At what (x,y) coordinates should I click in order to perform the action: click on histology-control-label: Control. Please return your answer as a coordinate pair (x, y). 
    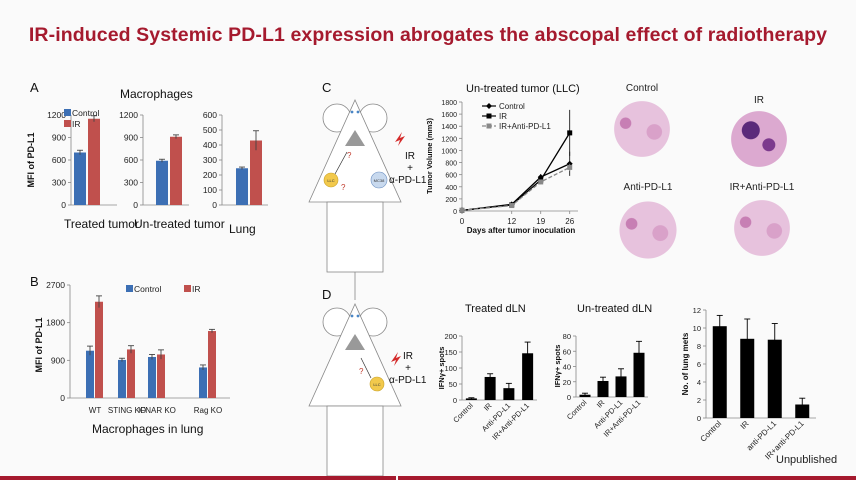
    Looking at the image, I should click on (642, 88).